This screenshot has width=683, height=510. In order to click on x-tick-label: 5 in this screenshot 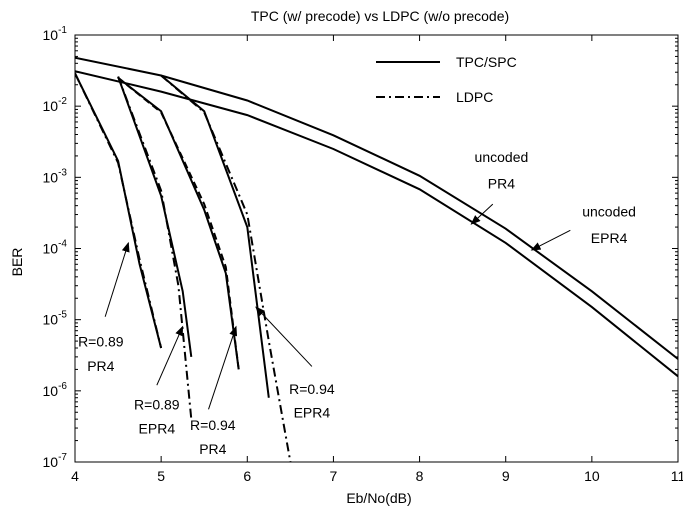, I will do `click(161, 476)`.